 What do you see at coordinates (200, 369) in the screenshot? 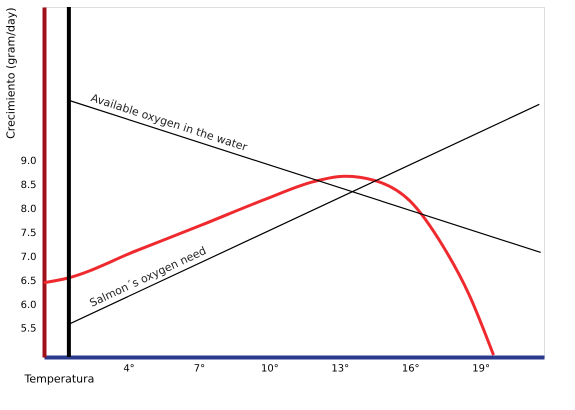
I see `x-tick-label: 7°` at bounding box center [200, 369].